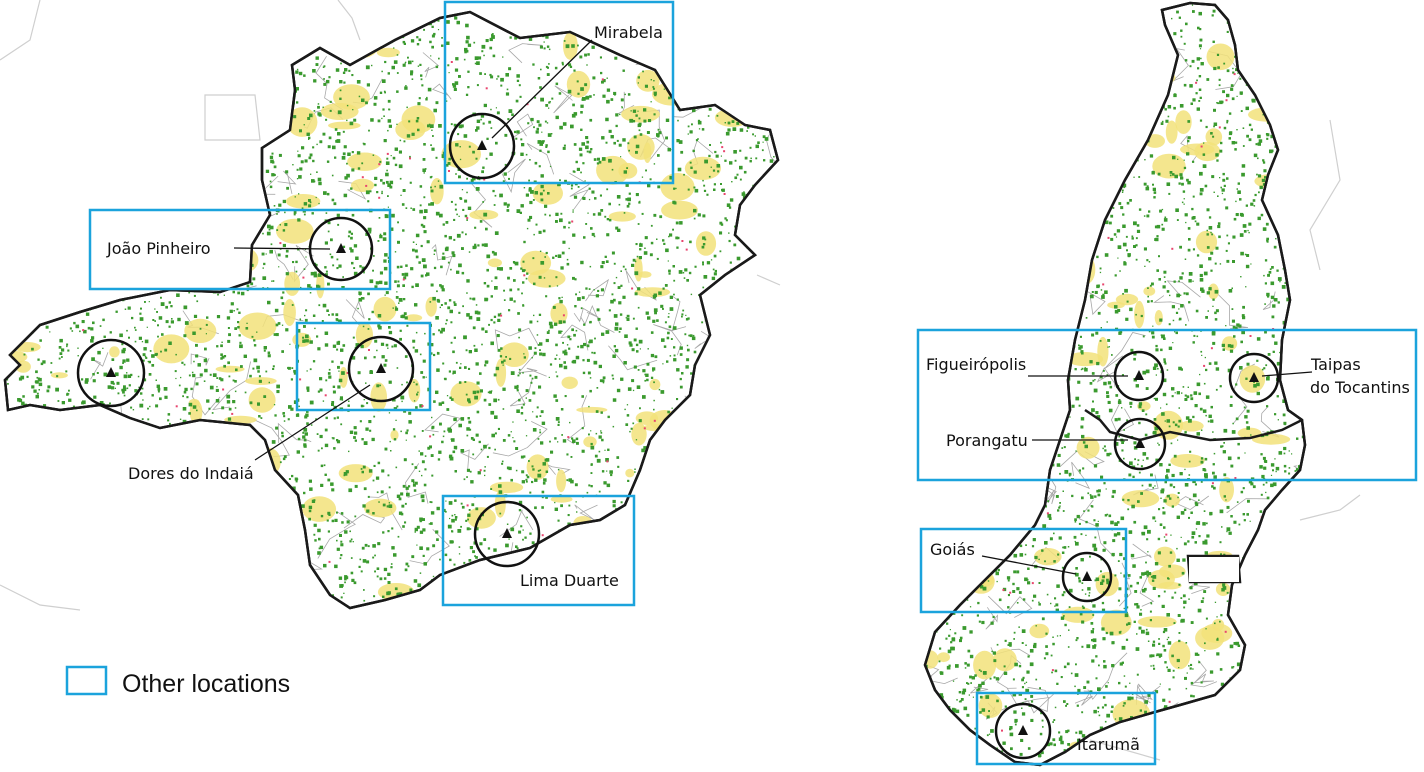 This screenshot has width=1424, height=772. Describe the element at coordinates (1335, 364) in the screenshot. I see `label-taipas-line1: Taipas` at that location.